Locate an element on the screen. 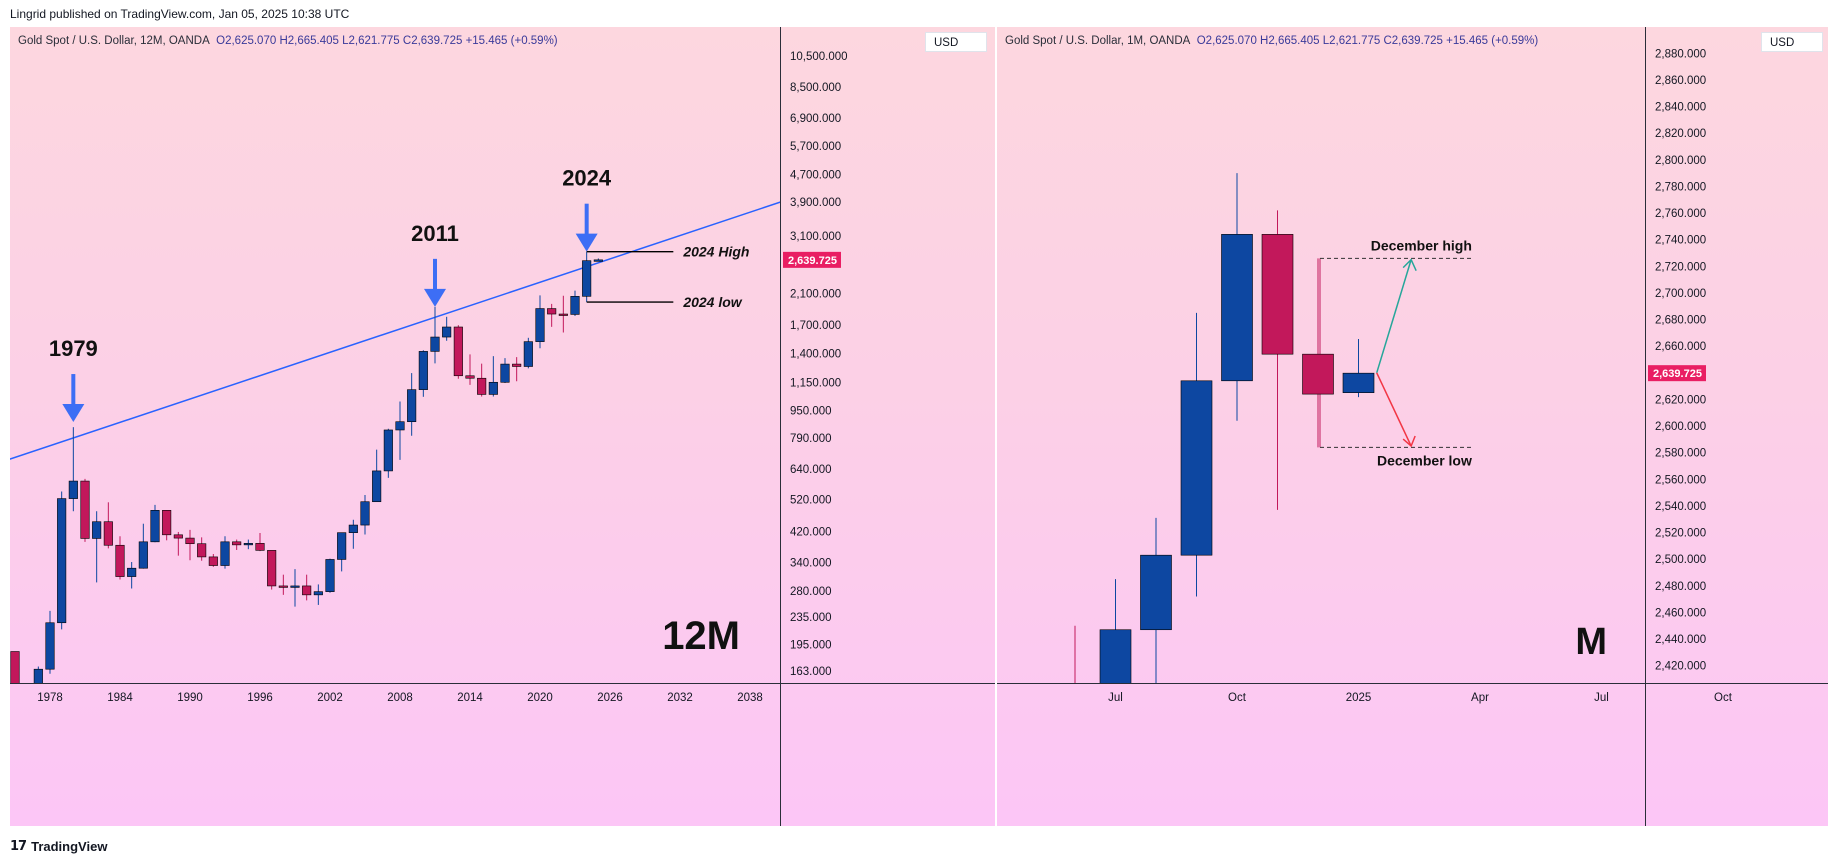 This screenshot has width=1838, height=861. y-tick-label: 2,540.000 is located at coordinates (1680, 507).